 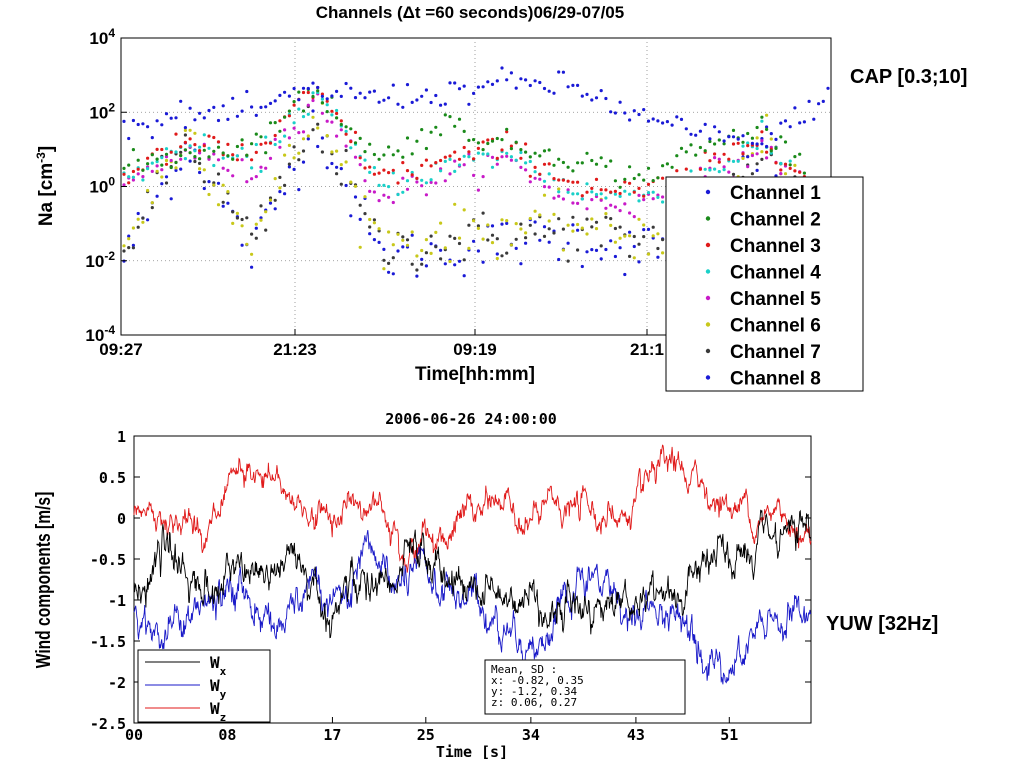 What do you see at coordinates (120, 349) in the screenshot?
I see `top-x-tick-label: 09:27` at bounding box center [120, 349].